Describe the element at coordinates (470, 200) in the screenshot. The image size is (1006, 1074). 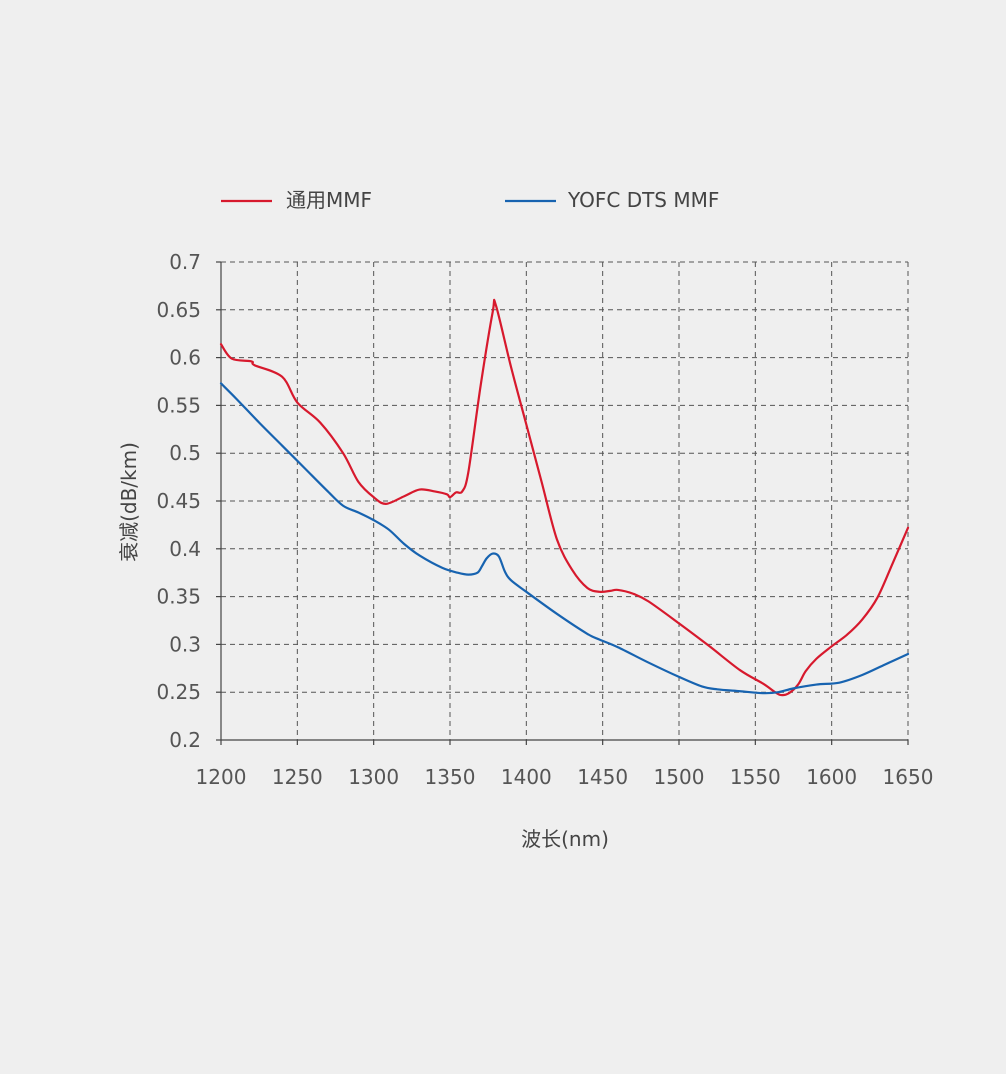
I see `legend: 通用MMF YOFC DTS MMF` at that location.